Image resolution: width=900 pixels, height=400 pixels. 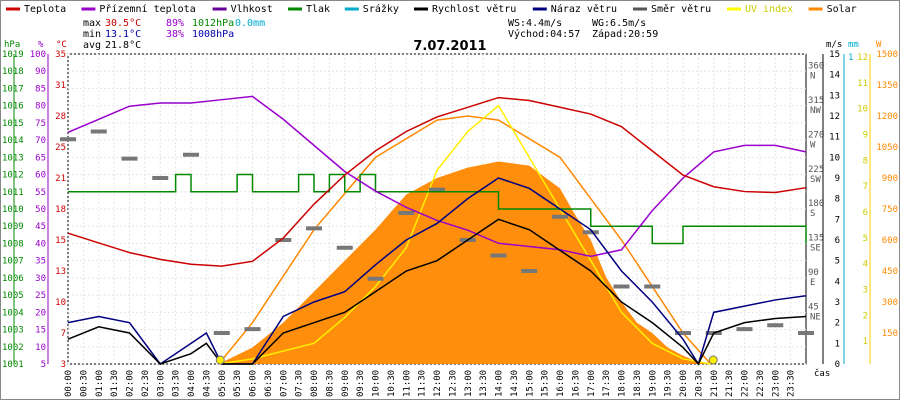 What do you see at coordinates (175, 23) in the screenshot?
I see `stats-max-hum: 89%` at bounding box center [175, 23].